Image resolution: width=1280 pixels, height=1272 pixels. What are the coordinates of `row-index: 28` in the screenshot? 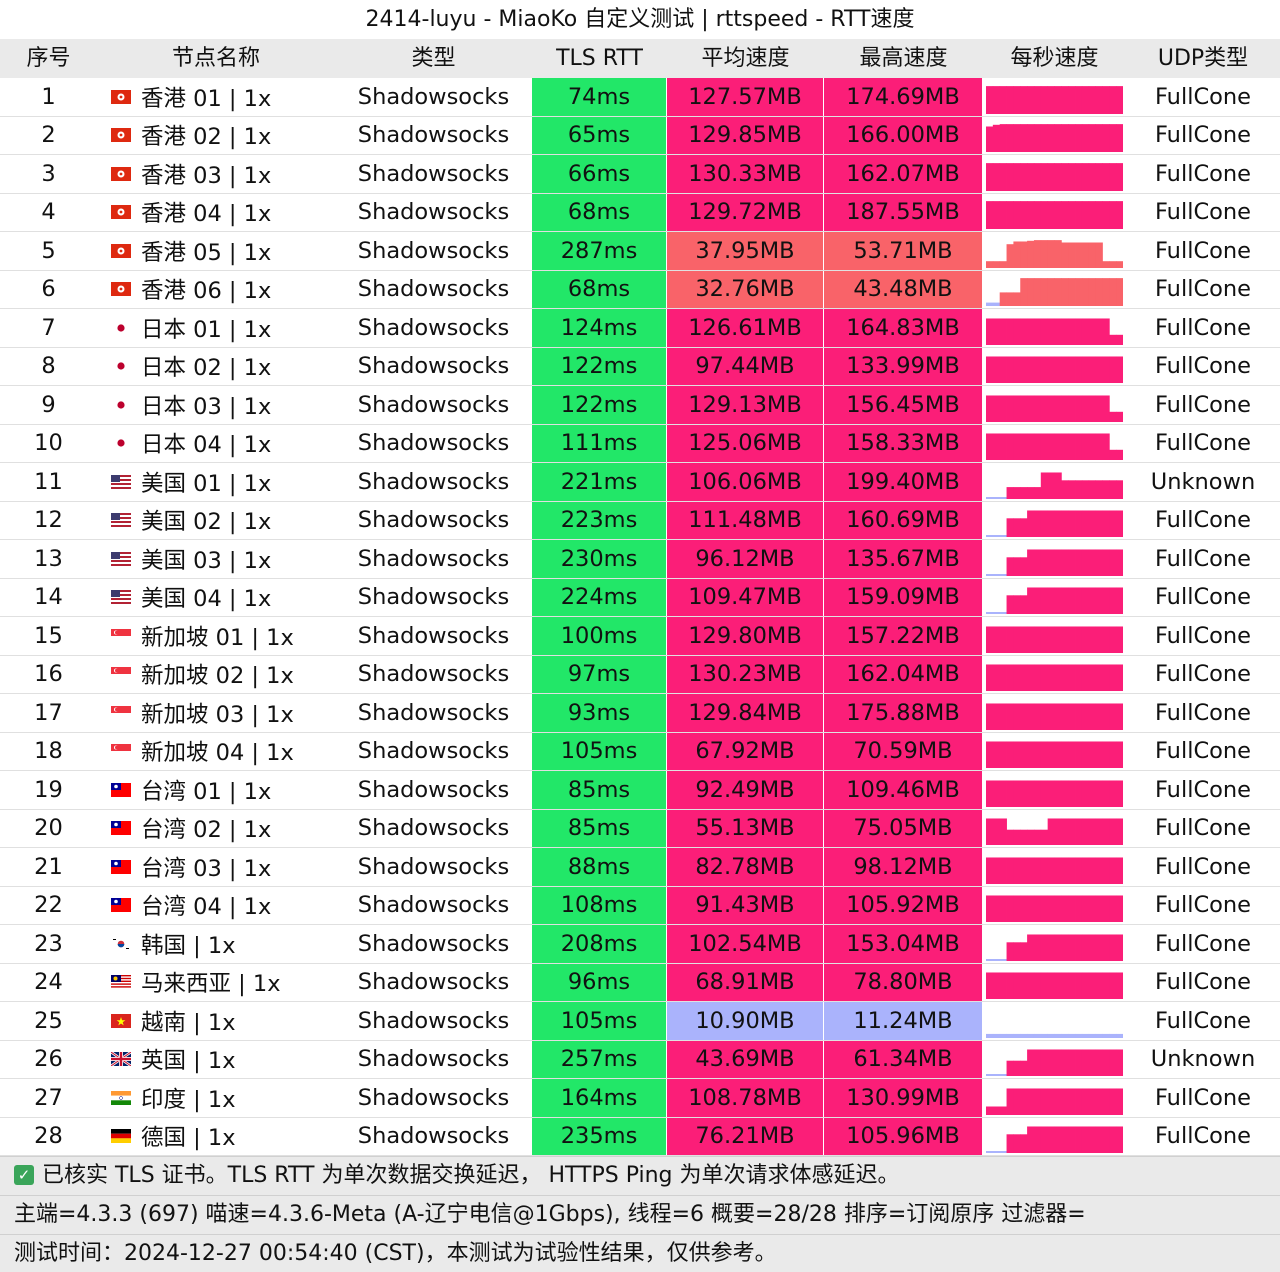 It's located at (48, 1136).